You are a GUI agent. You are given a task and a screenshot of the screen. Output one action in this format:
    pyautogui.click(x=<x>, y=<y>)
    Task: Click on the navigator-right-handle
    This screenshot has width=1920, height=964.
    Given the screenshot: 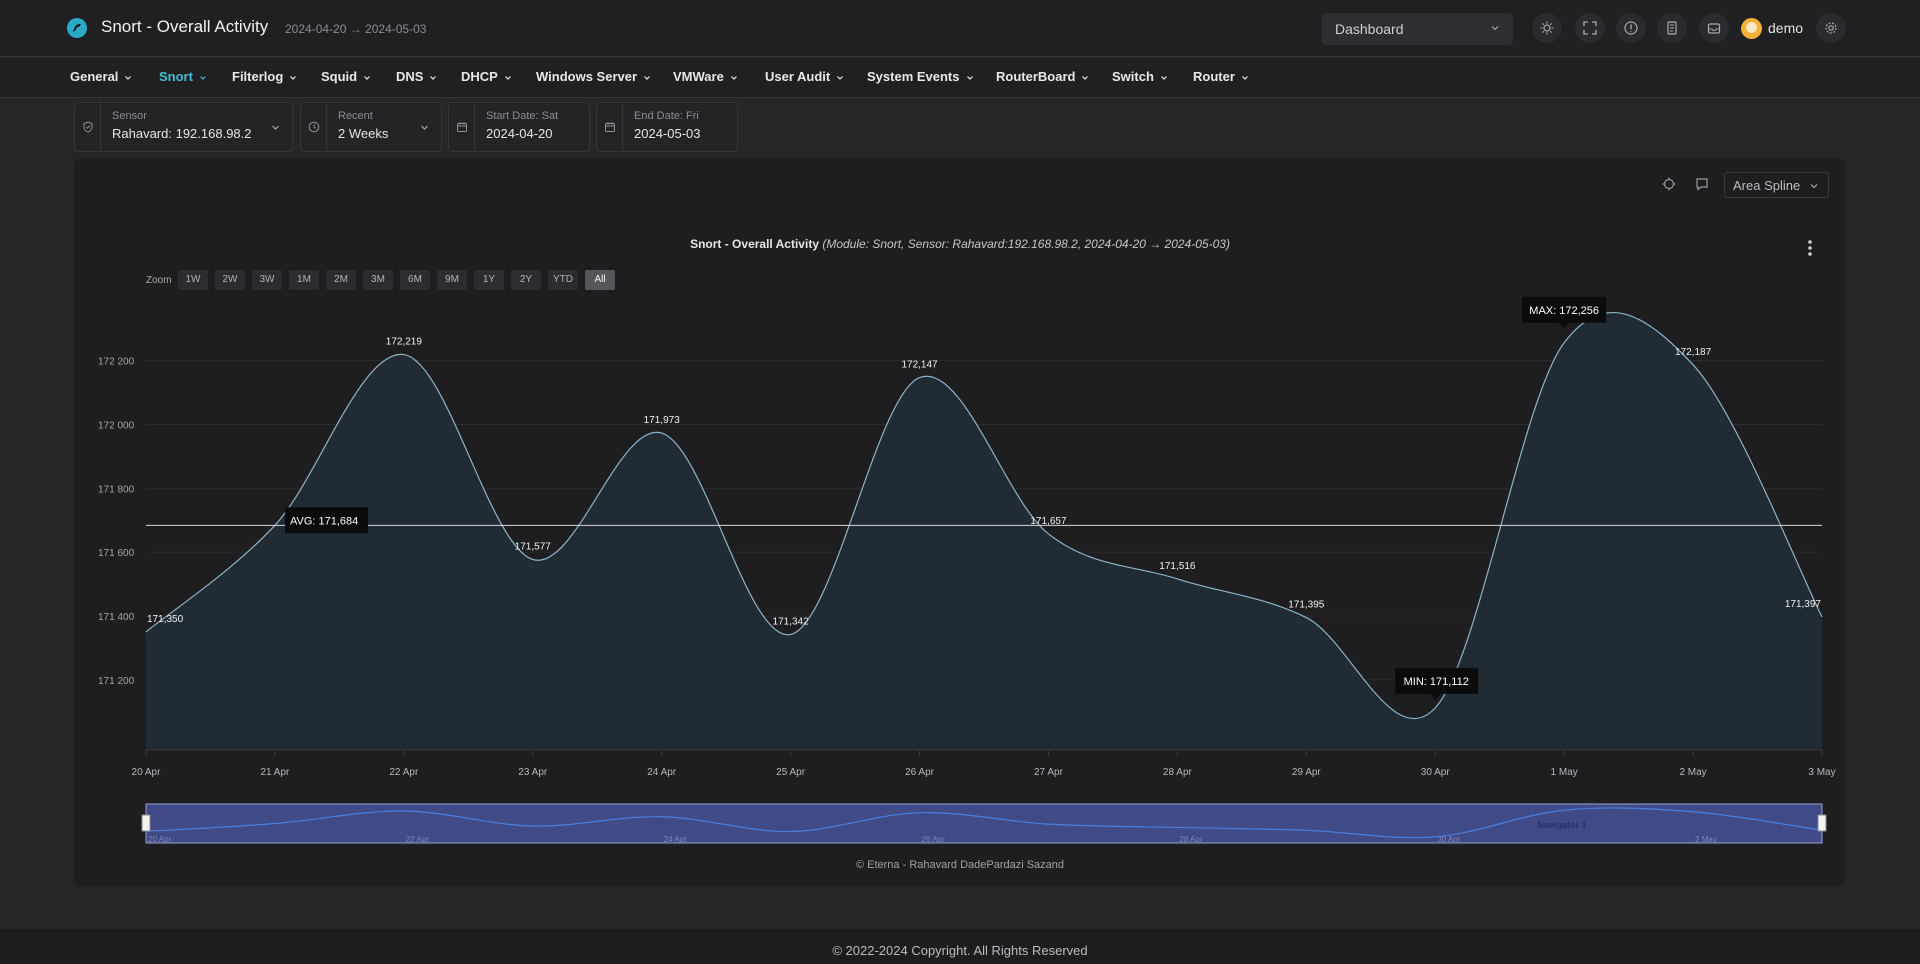 What is the action you would take?
    pyautogui.click(x=1822, y=823)
    